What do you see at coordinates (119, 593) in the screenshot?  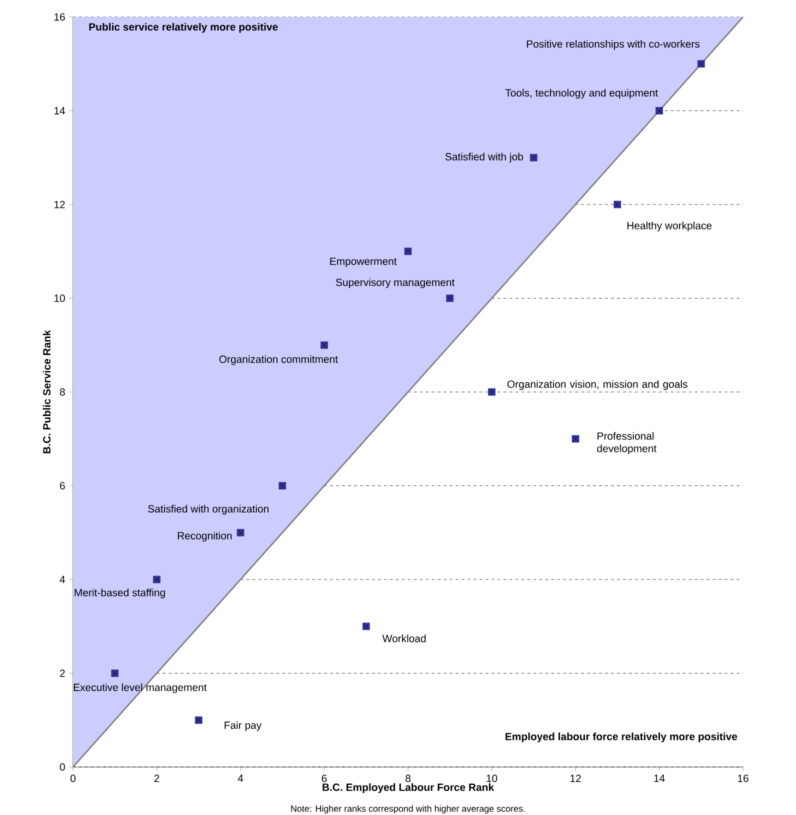 I see `annotation: Merit-based staffing` at bounding box center [119, 593].